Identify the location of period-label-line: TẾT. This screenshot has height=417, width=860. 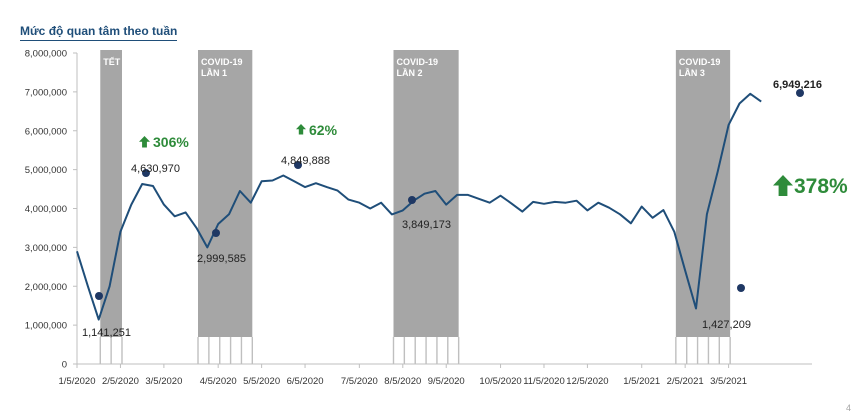
(112, 62).